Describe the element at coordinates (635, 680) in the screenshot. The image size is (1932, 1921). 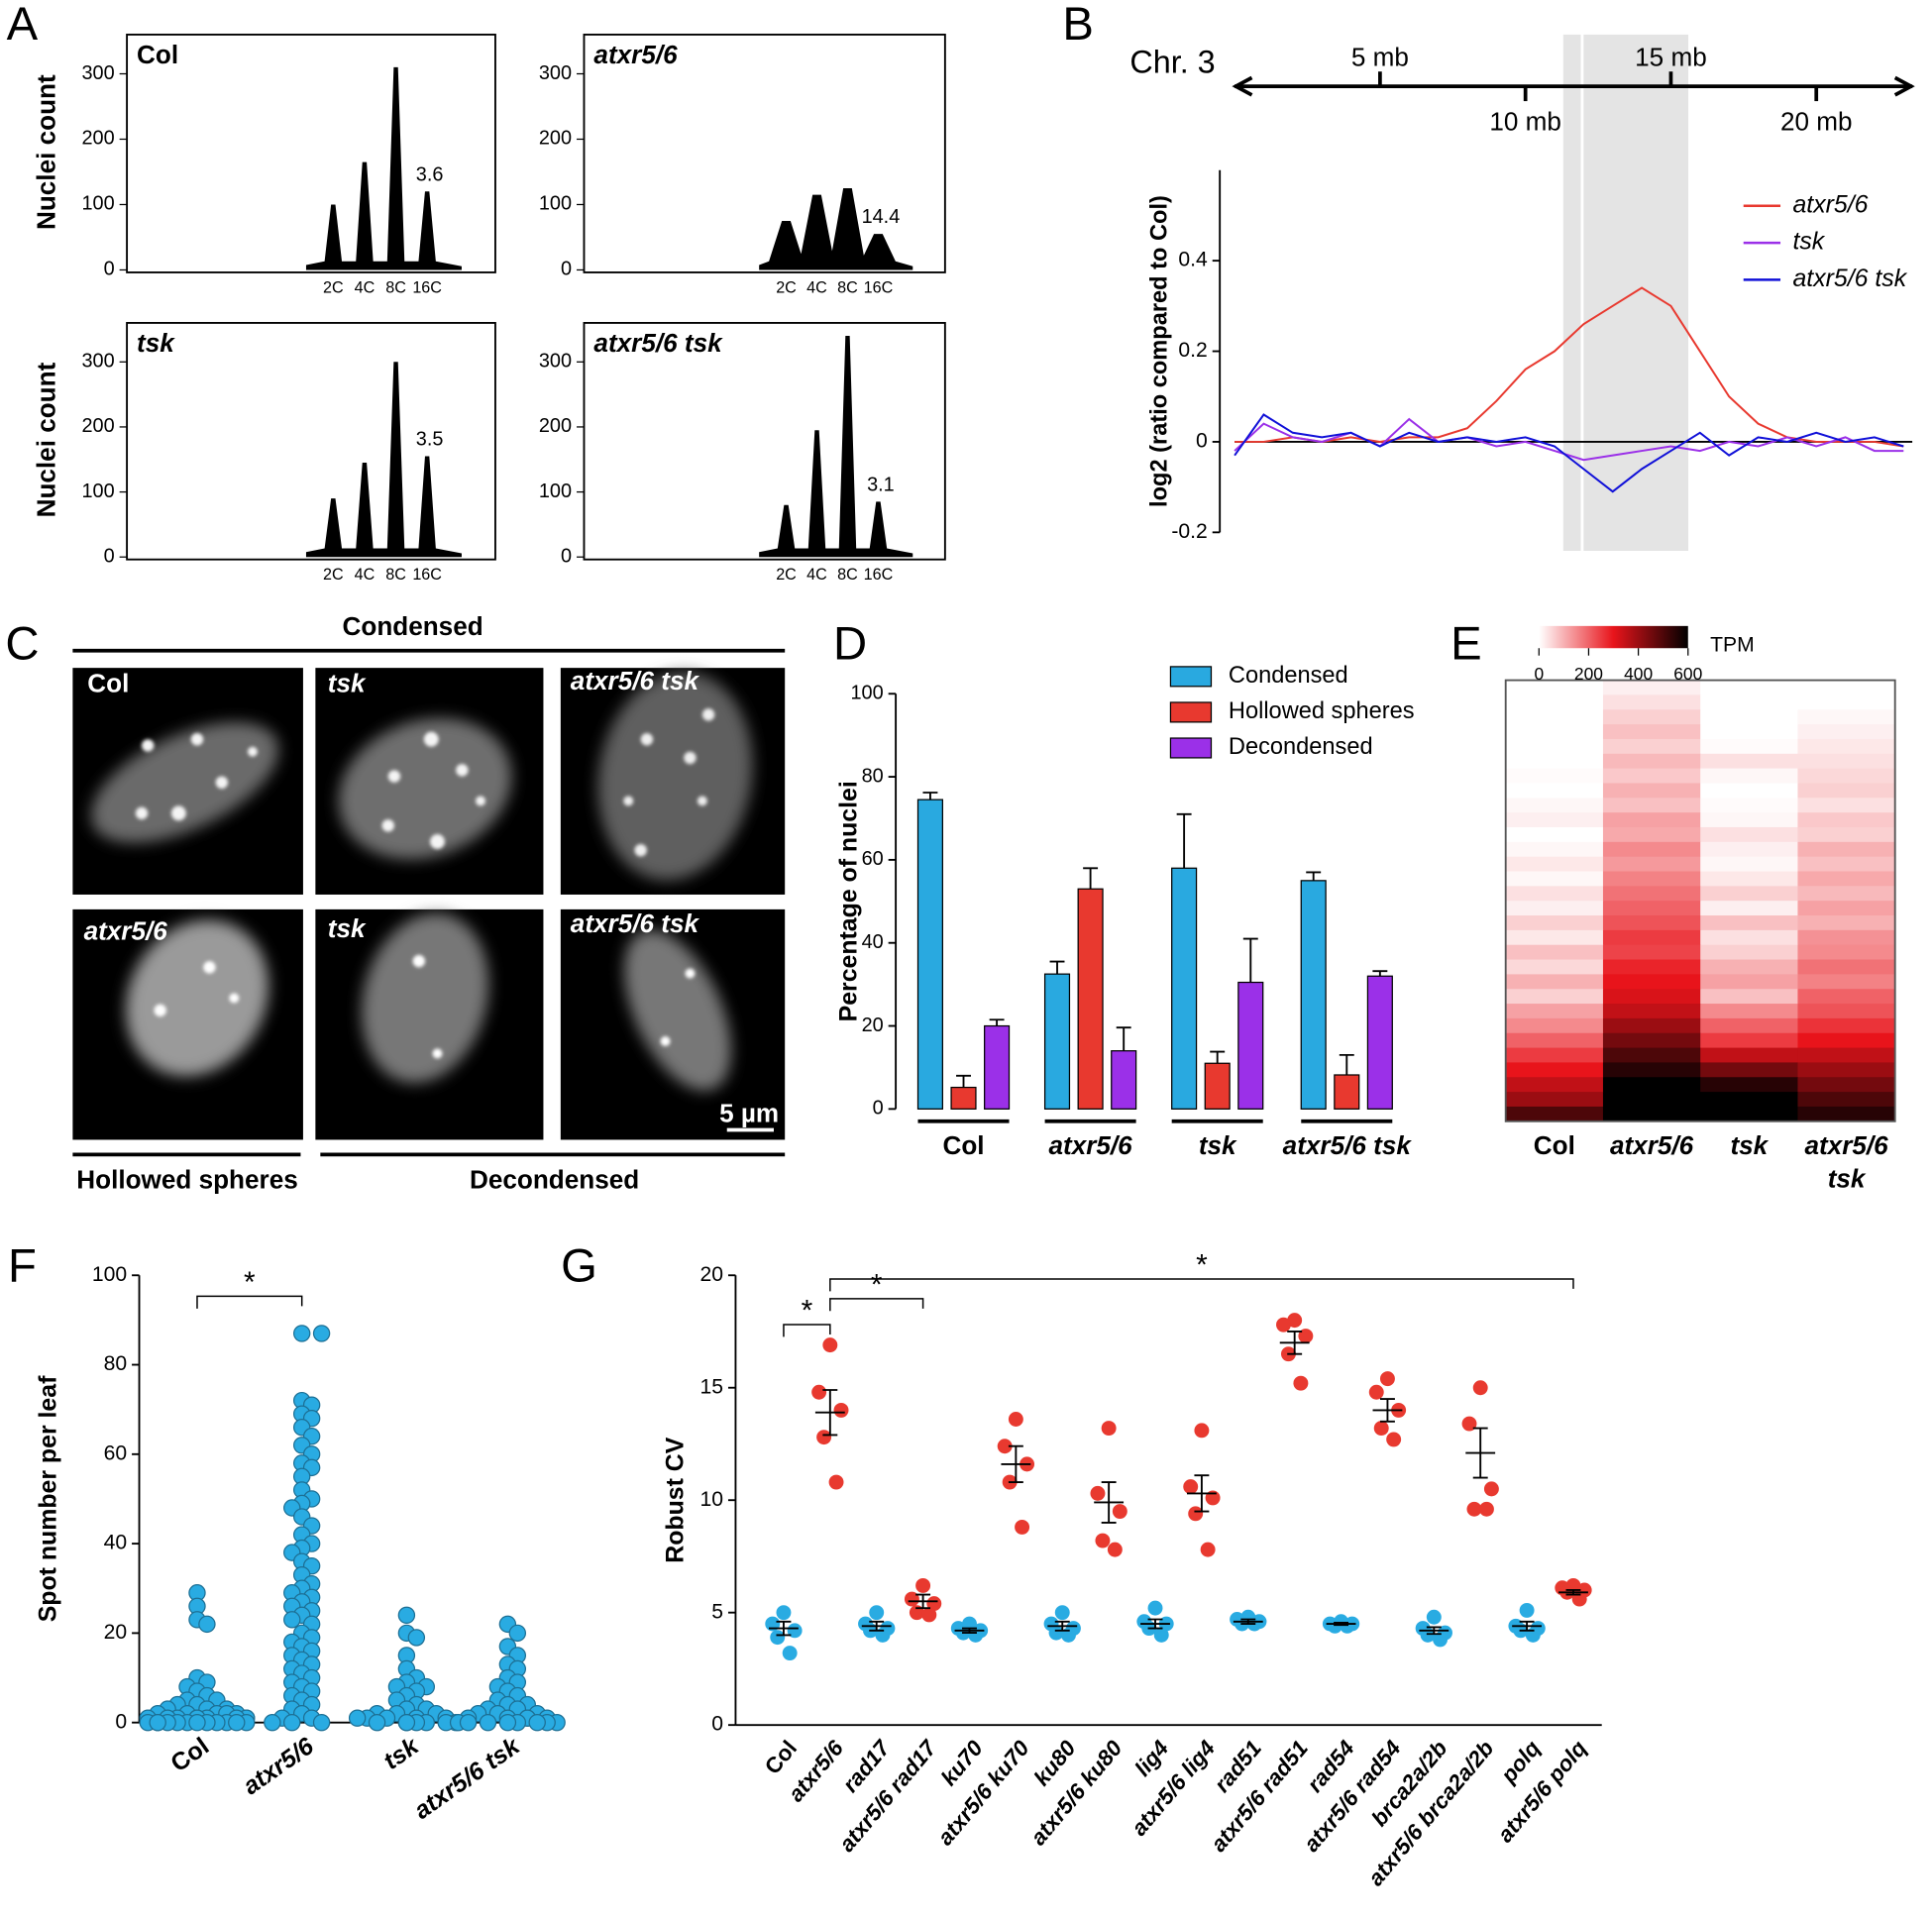
I see `image-label: atxr5/6 tsk` at that location.